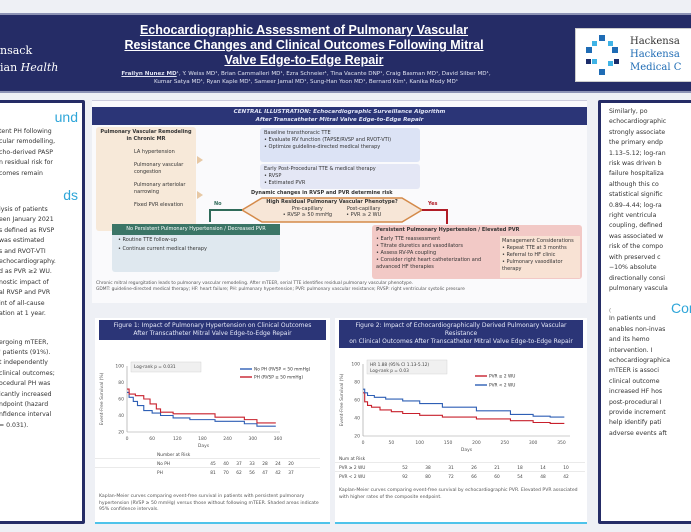 The image size is (691, 532). Describe the element at coordinates (24, 282) in the screenshot. I see `text-line: nostic impact of` at that location.